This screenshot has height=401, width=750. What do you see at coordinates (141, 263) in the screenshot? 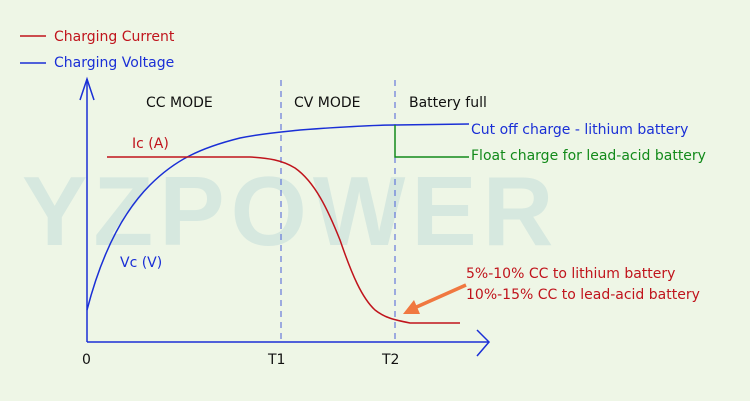
I see `voltage-curve-label: Vc (V)` at bounding box center [141, 263].